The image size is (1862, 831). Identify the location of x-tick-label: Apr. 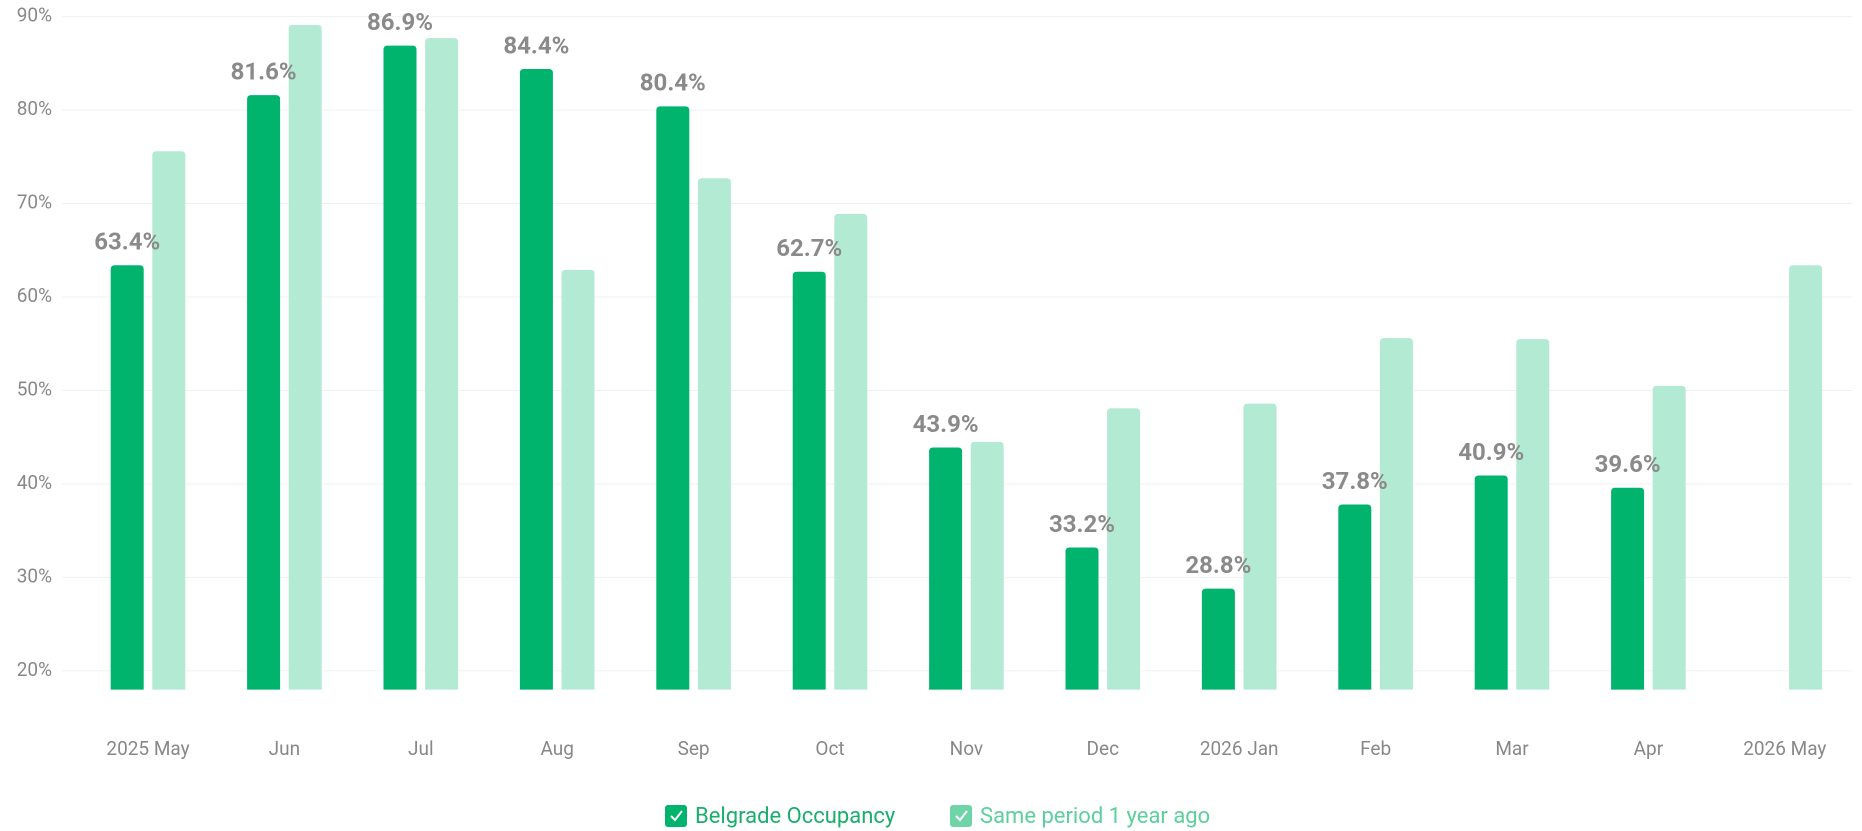
(1649, 748).